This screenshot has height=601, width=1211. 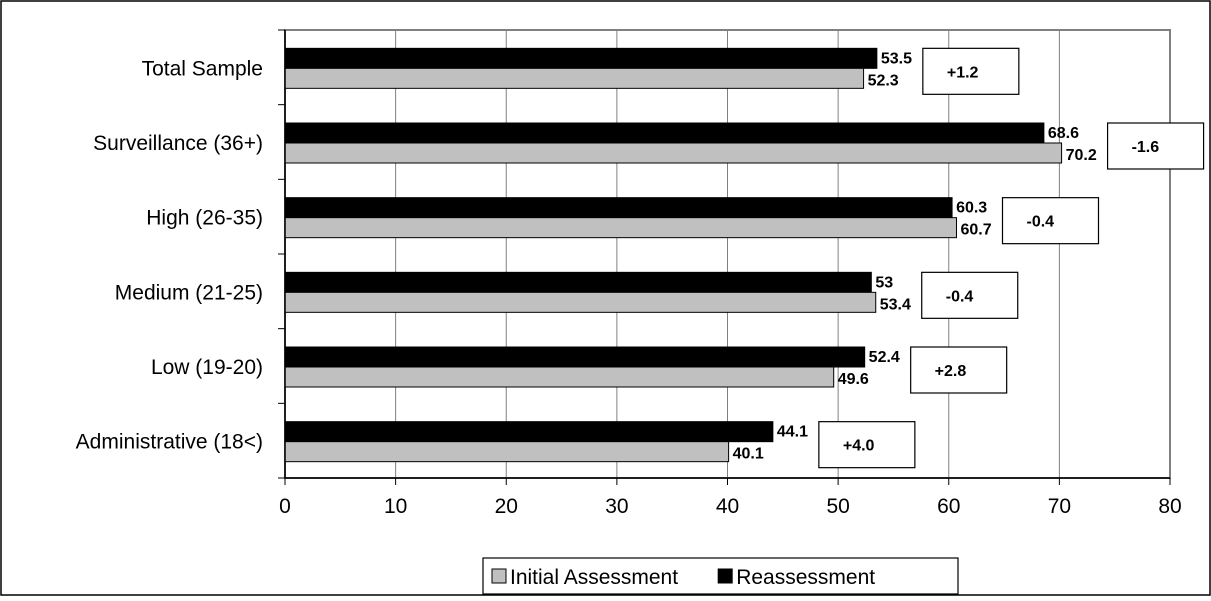 I want to click on category-label: Low (19-20), so click(x=207, y=367).